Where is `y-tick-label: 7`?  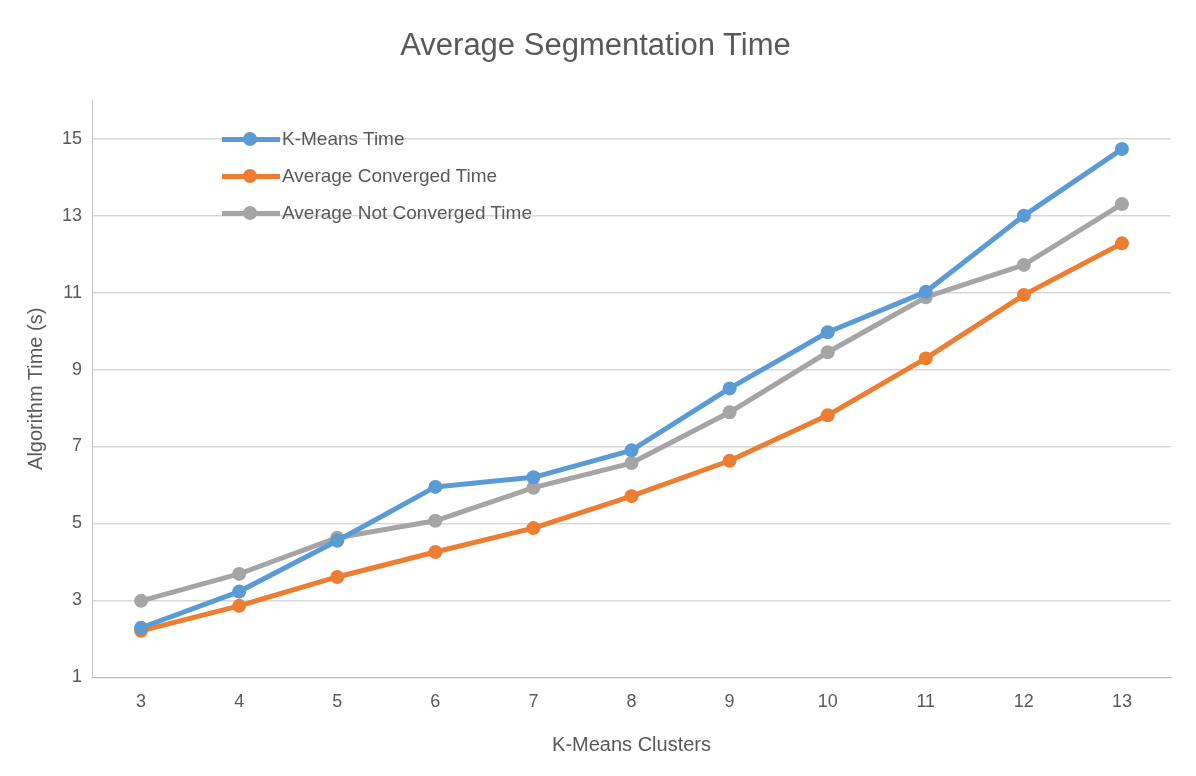 y-tick-label: 7 is located at coordinates (77, 445).